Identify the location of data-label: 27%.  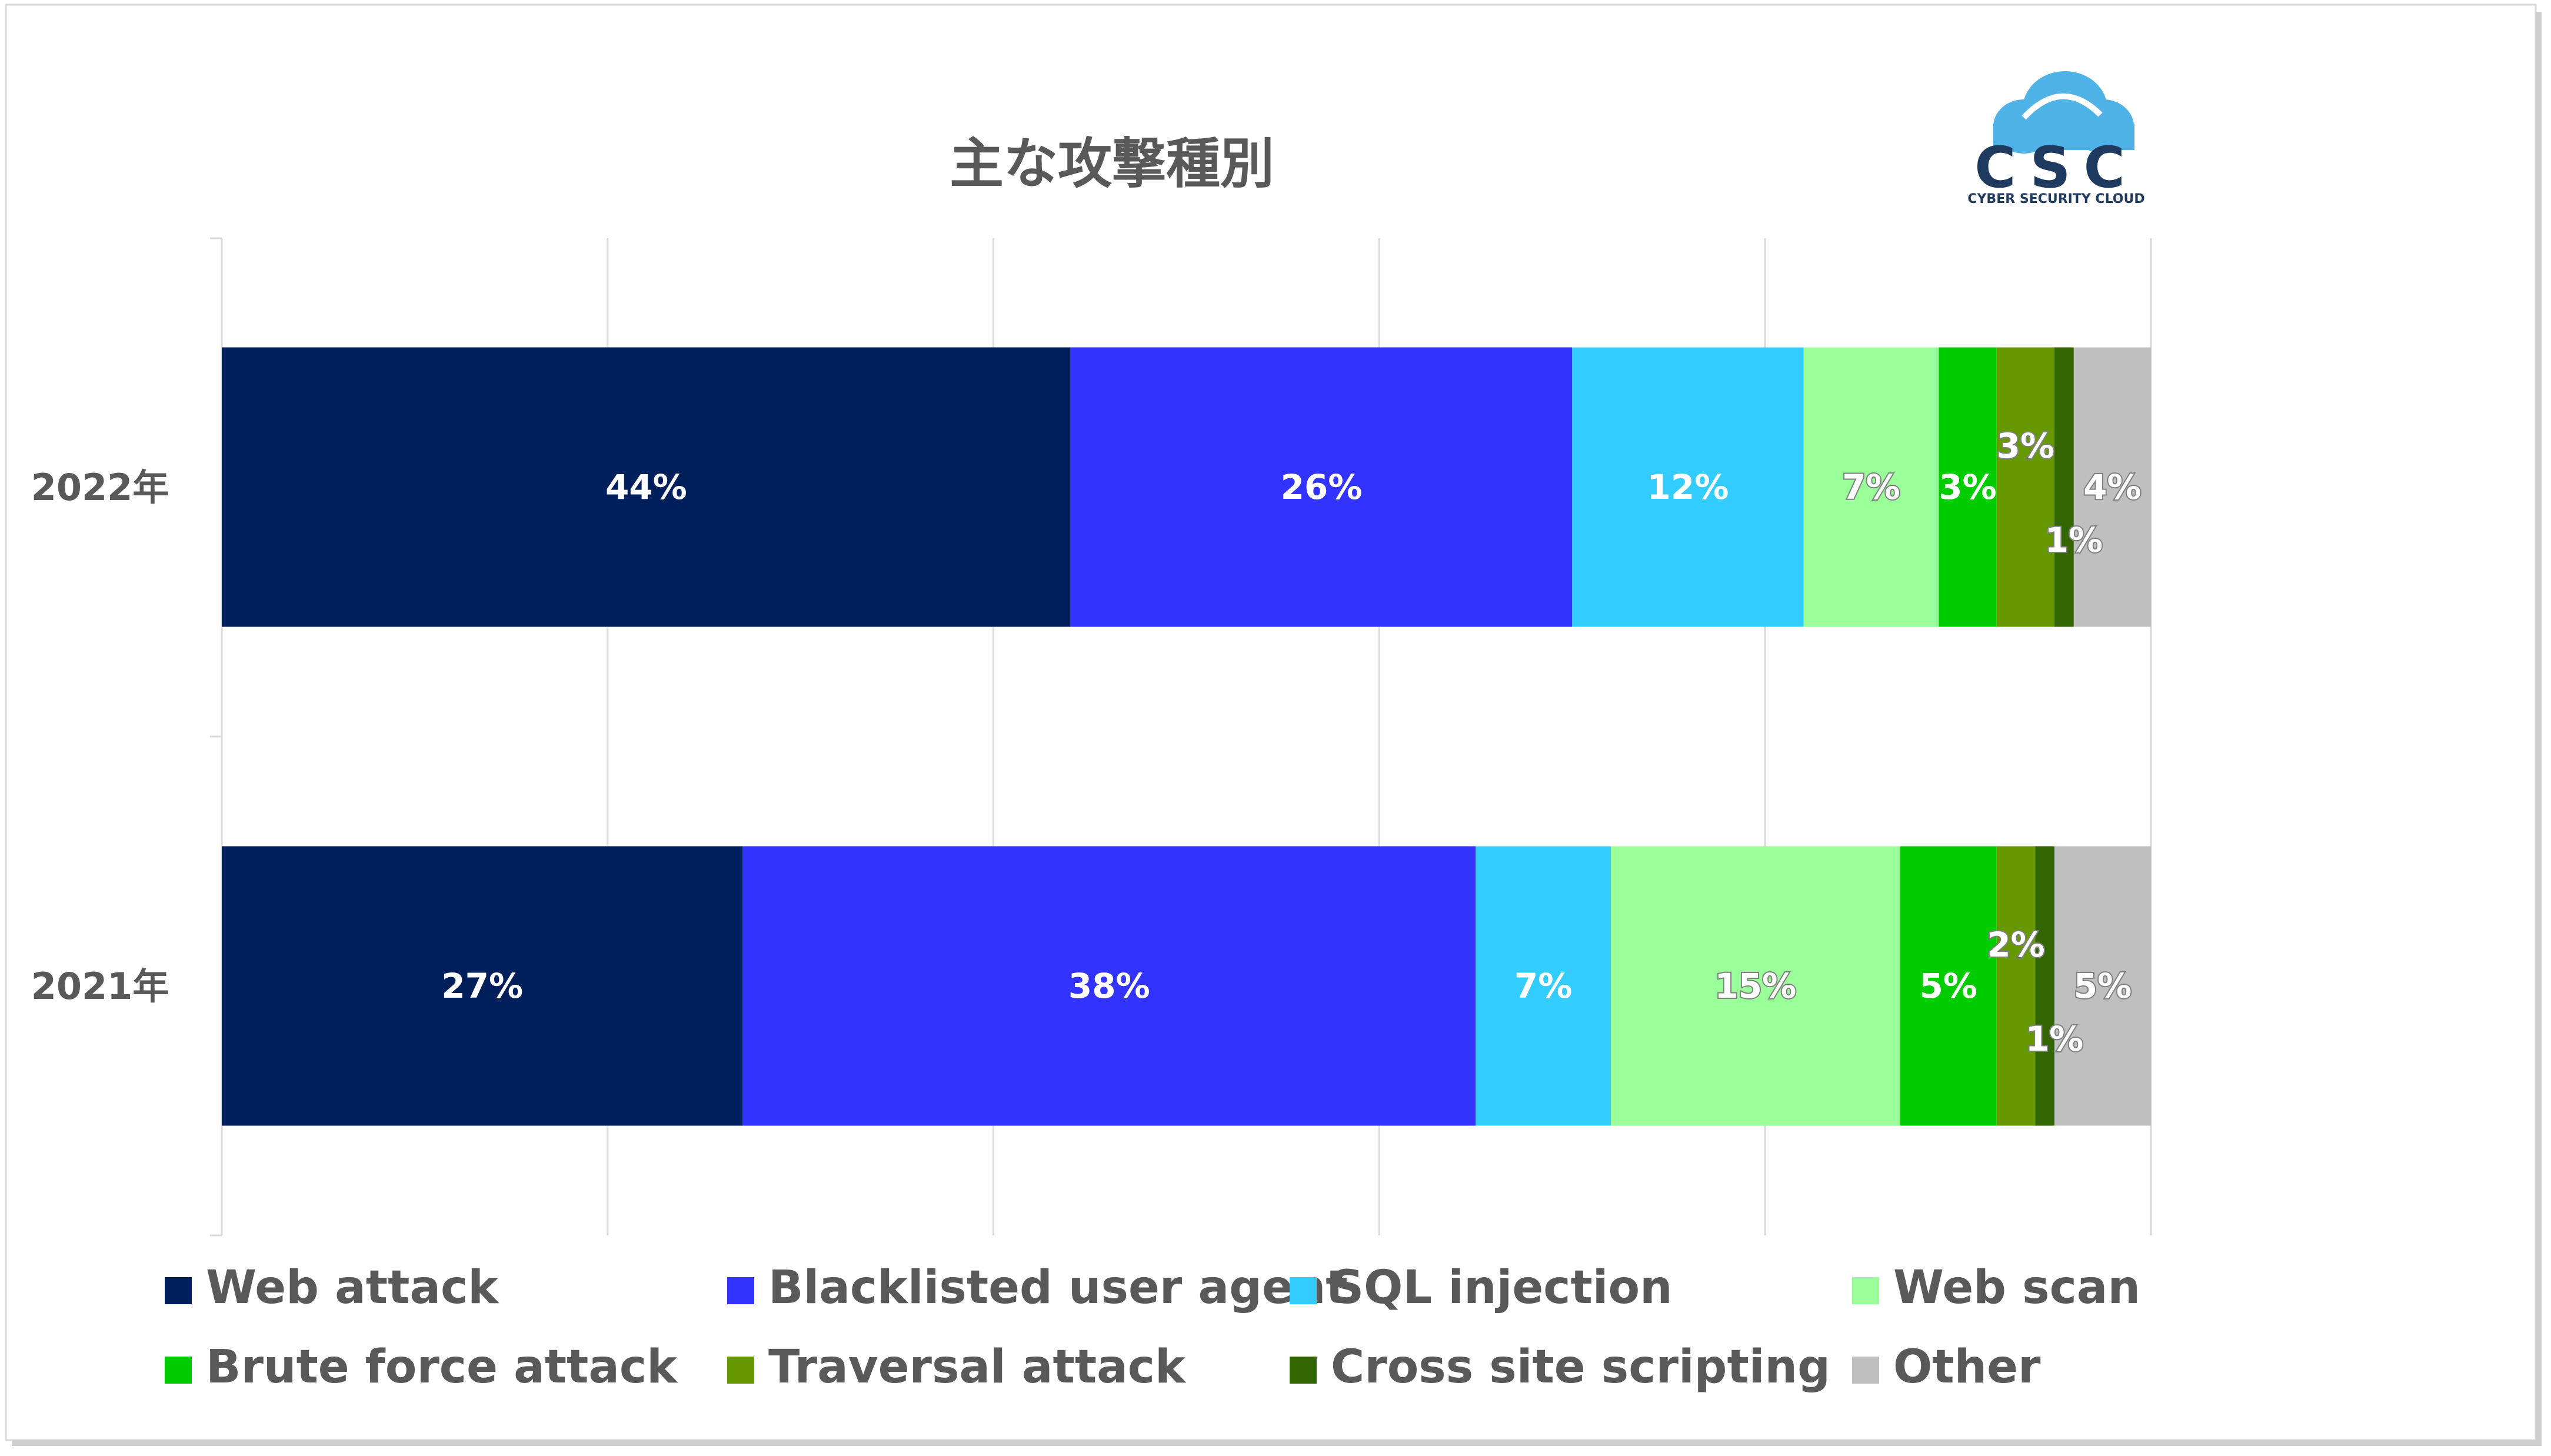
(482, 986).